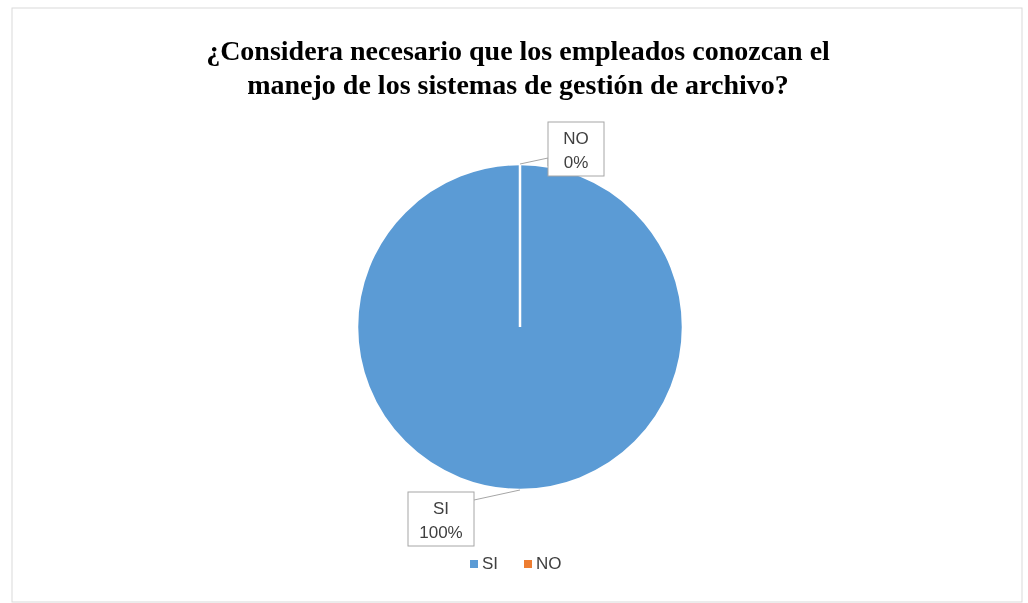 This screenshot has height=603, width=1028. I want to click on legend-label: NO, so click(549, 563).